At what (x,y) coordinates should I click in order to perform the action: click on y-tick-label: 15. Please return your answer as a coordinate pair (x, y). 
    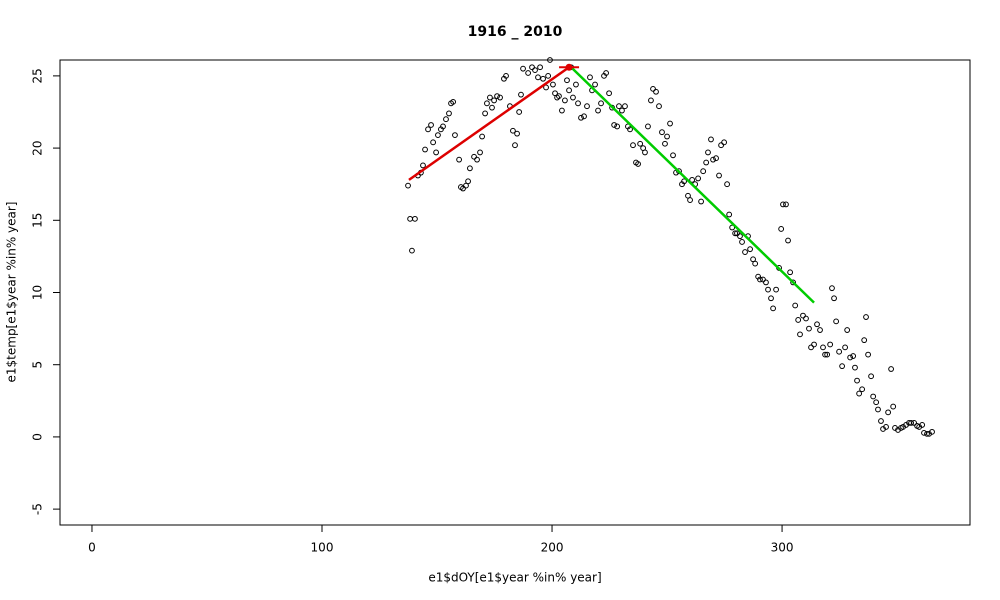
    Looking at the image, I should click on (38, 220).